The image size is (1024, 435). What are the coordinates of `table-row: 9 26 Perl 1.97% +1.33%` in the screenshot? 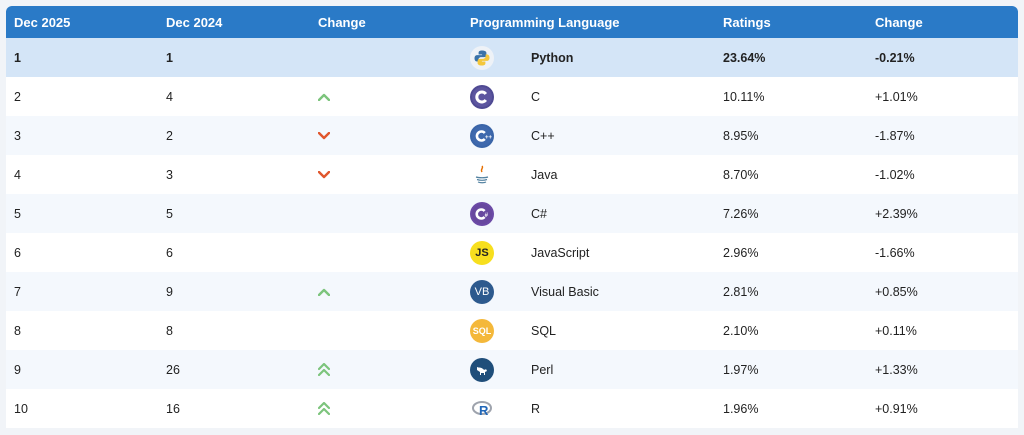 It's located at (512, 369).